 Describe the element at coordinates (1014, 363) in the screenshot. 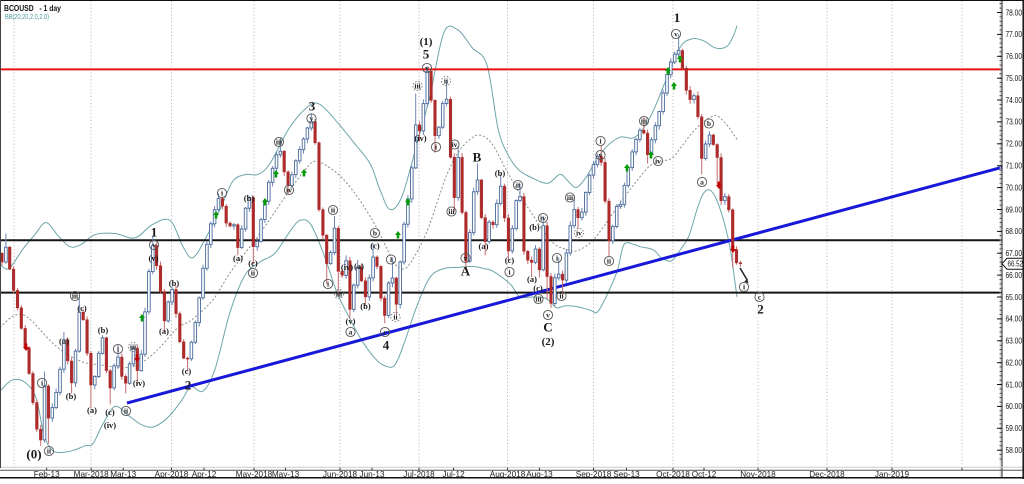

I see `svg-text: 62.00` at that location.